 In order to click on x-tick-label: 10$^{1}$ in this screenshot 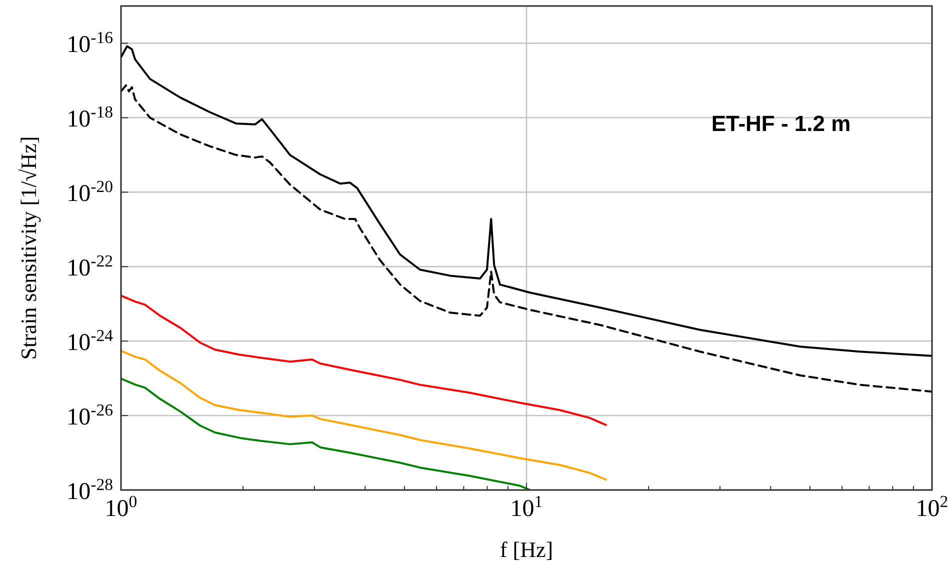, I will do `click(526, 507)`.